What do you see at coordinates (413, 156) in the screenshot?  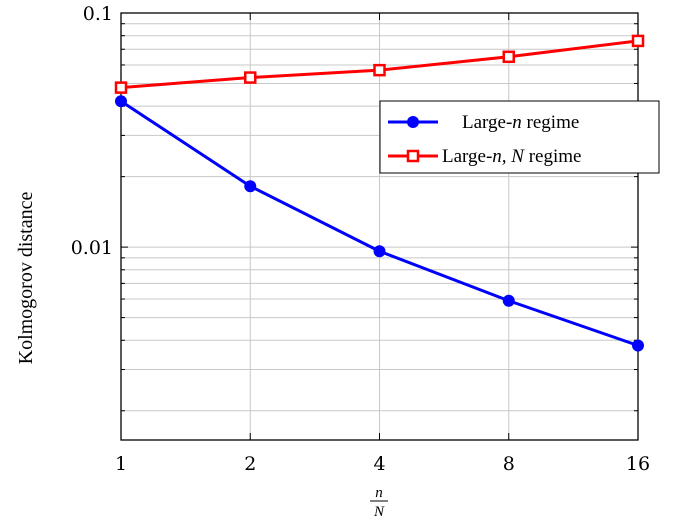 I see `legend-marker-square` at bounding box center [413, 156].